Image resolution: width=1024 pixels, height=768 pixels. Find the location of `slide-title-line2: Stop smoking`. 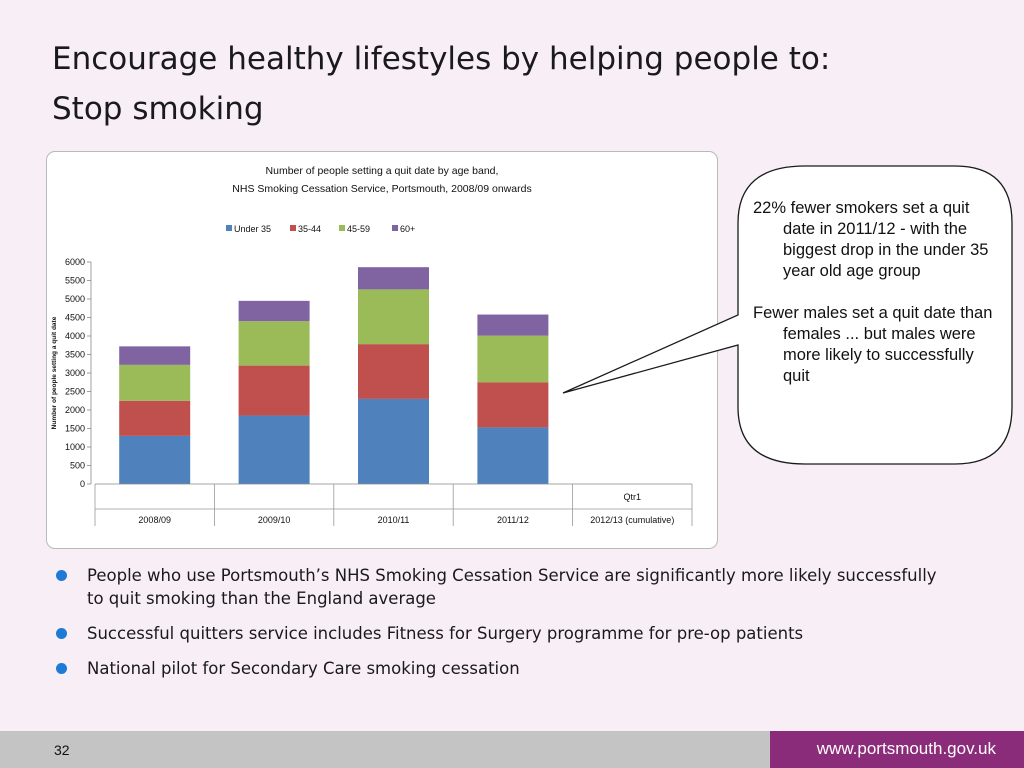

slide-title-line2: Stop smoking is located at coordinates (158, 109).